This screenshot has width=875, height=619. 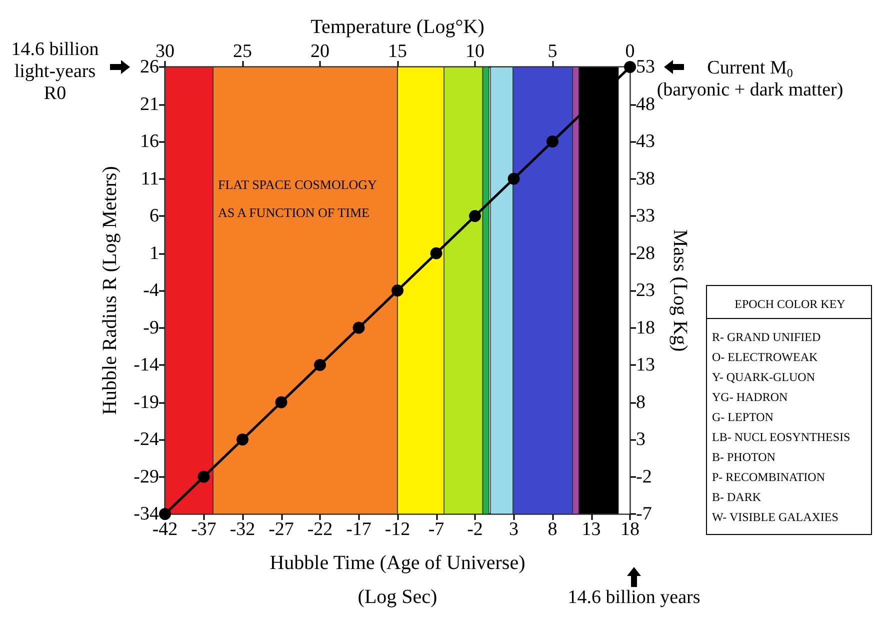 I want to click on y-tick-label: -24, so click(x=147, y=439).